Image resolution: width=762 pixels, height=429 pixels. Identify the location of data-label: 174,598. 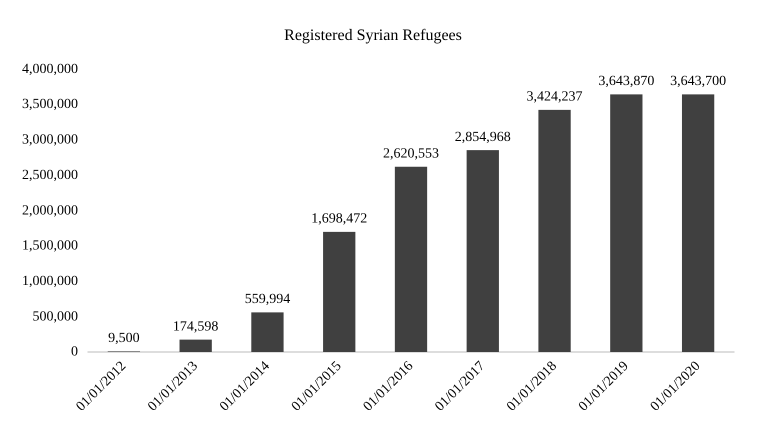
(195, 326).